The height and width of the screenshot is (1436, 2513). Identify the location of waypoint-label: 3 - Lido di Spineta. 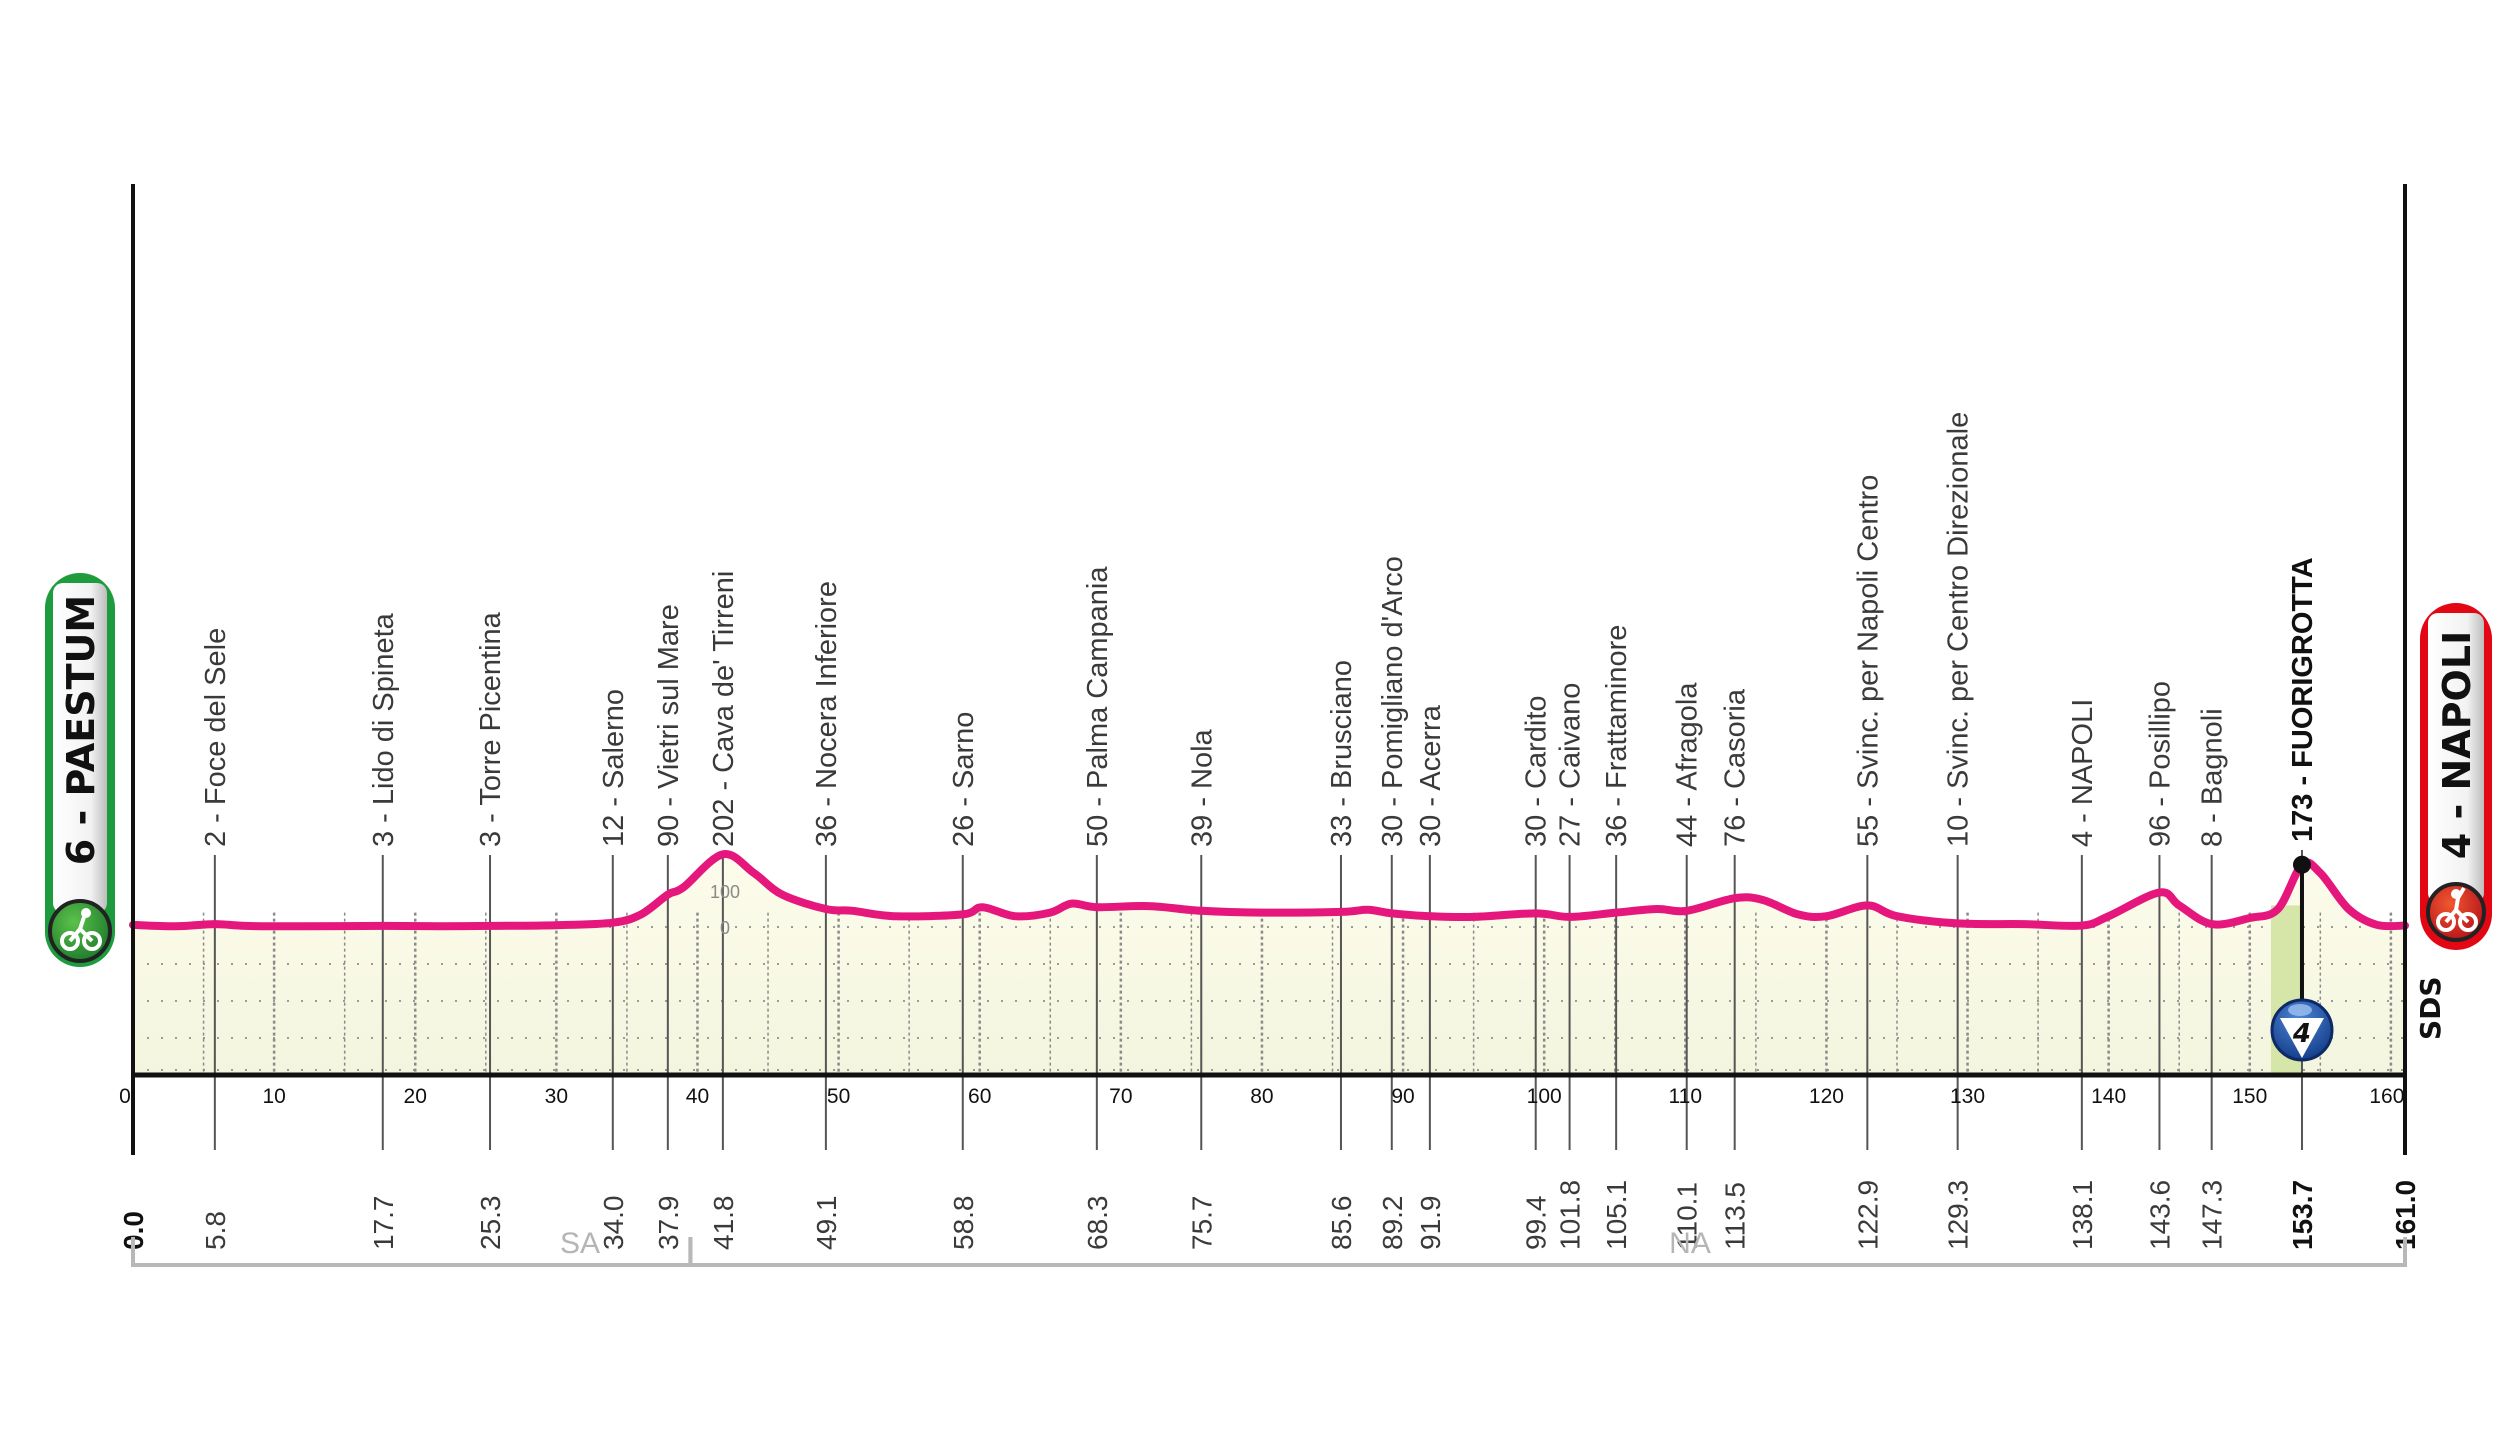
(384, 729).